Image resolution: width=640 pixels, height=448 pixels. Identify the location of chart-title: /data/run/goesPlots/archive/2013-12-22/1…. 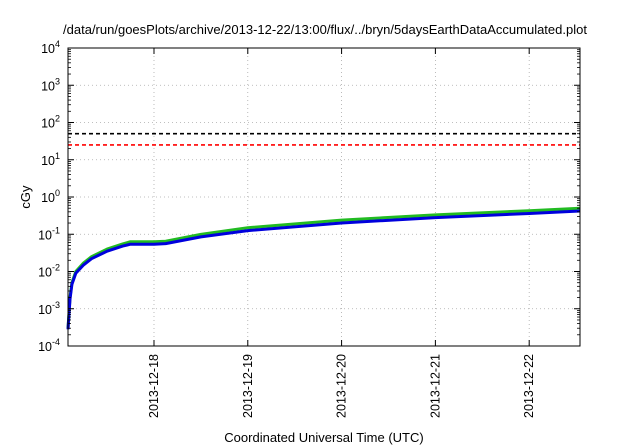
(325, 29).